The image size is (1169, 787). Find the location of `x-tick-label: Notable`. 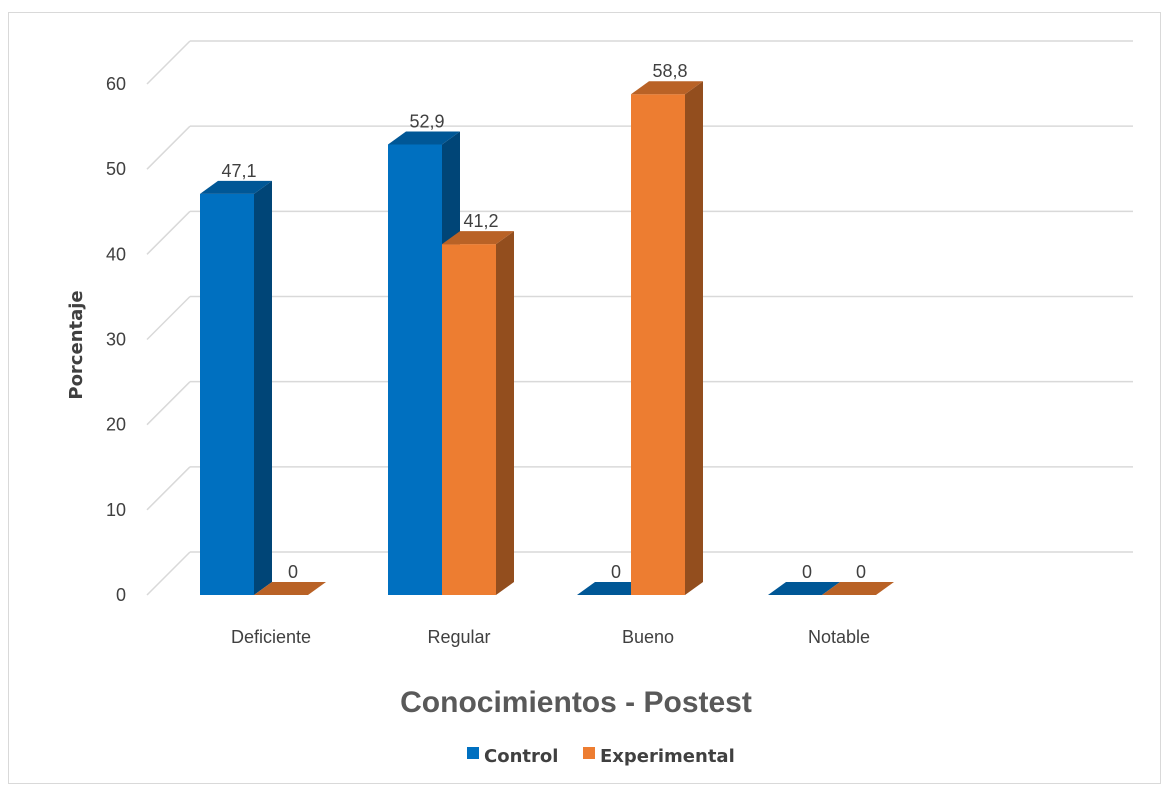

x-tick-label: Notable is located at coordinates (839, 637).